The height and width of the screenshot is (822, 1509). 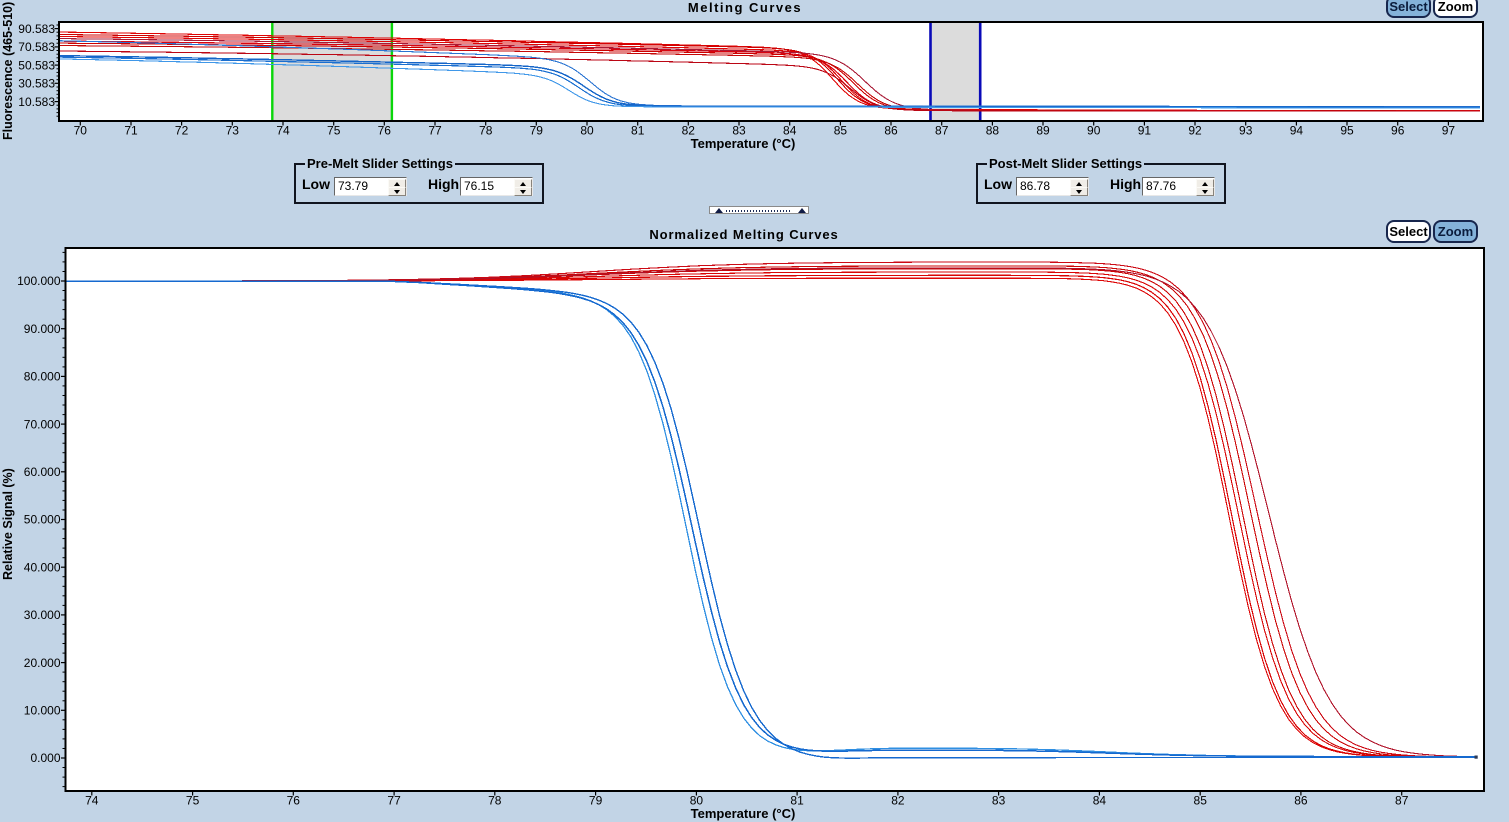 I want to click on svg-text: 50.000, so click(x=42, y=520).